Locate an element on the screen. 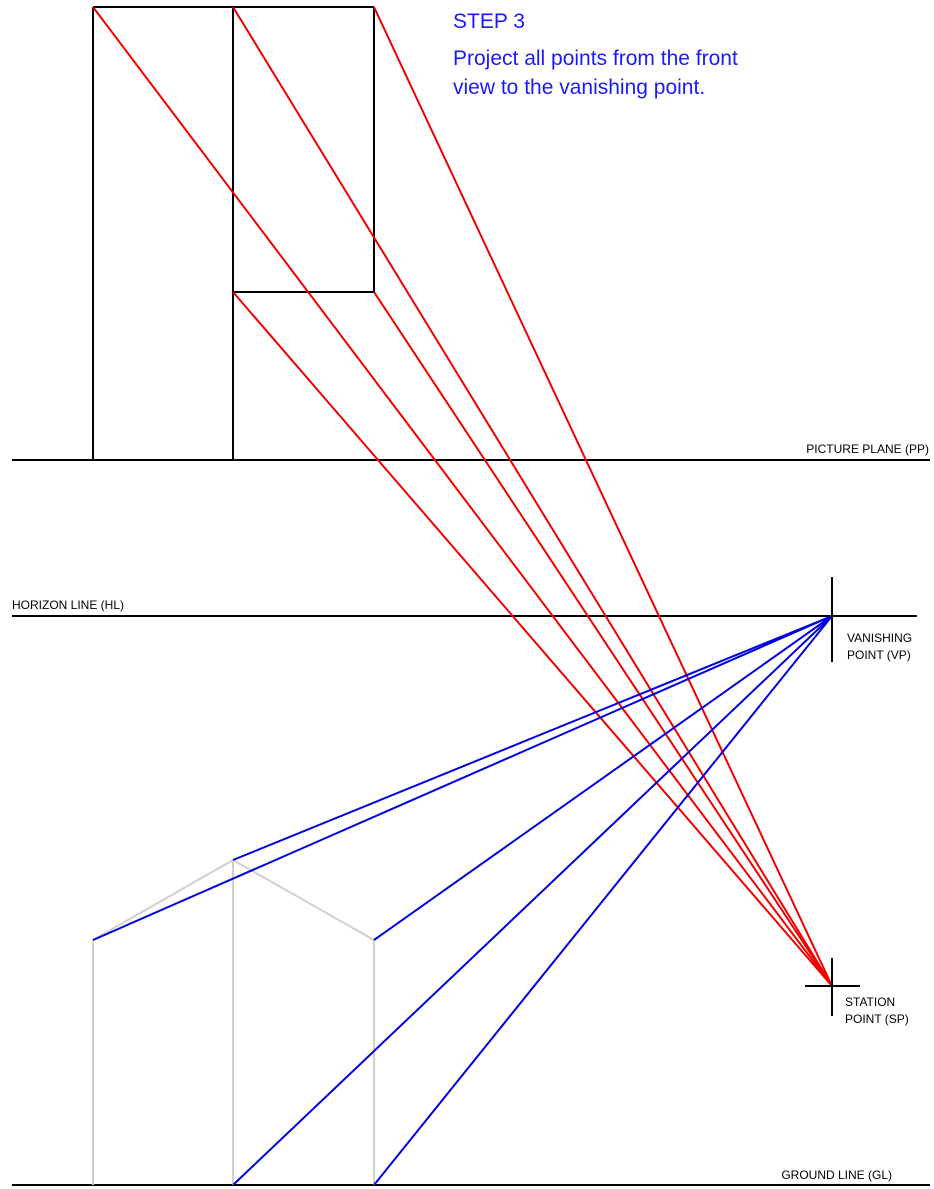 The width and height of the screenshot is (934, 1189). vanishing-point-label-line-2: POINT (VP) is located at coordinates (879, 655).